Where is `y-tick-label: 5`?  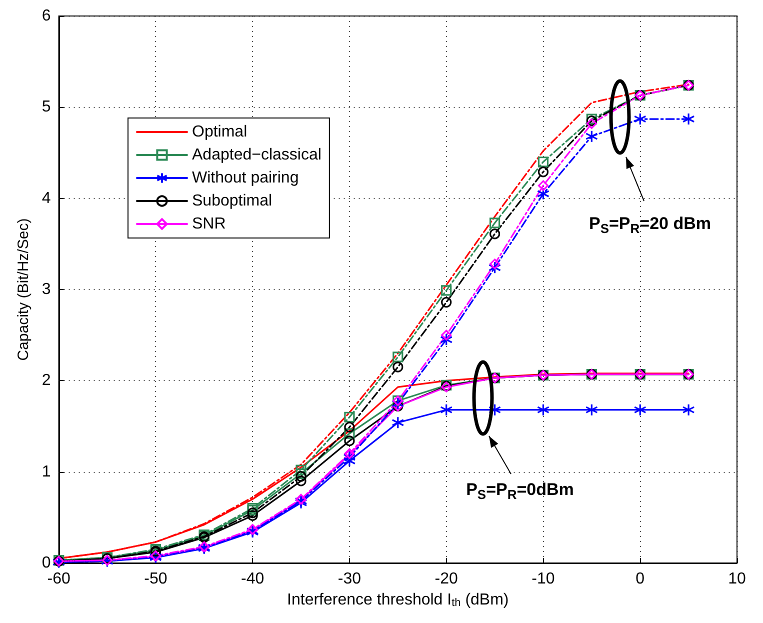
y-tick-label: 5 is located at coordinates (46, 107).